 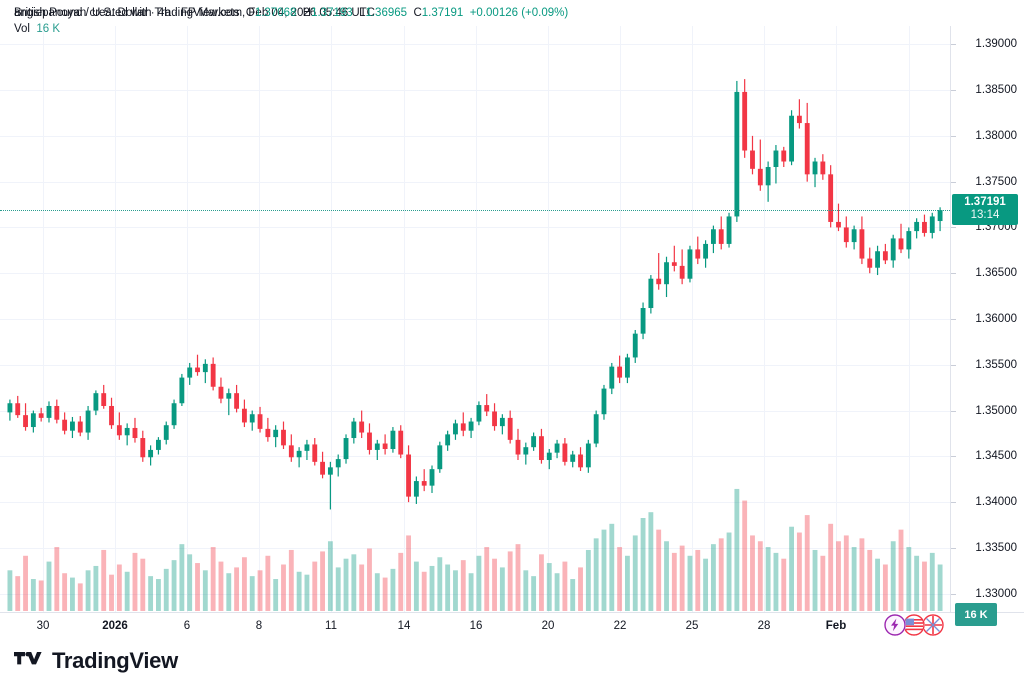 What do you see at coordinates (764, 626) in the screenshot?
I see `time-axis-tick-label: 28` at bounding box center [764, 626].